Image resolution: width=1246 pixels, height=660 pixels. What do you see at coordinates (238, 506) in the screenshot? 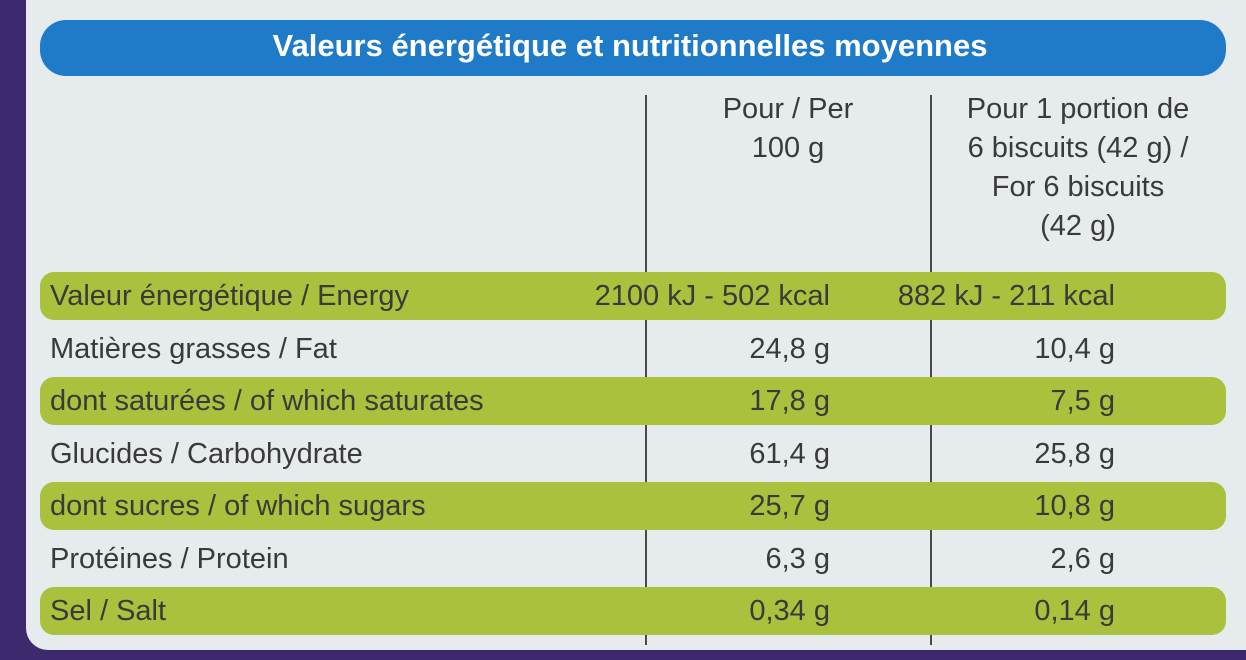
I see `row-label: dont sucres / of which sugars` at bounding box center [238, 506].